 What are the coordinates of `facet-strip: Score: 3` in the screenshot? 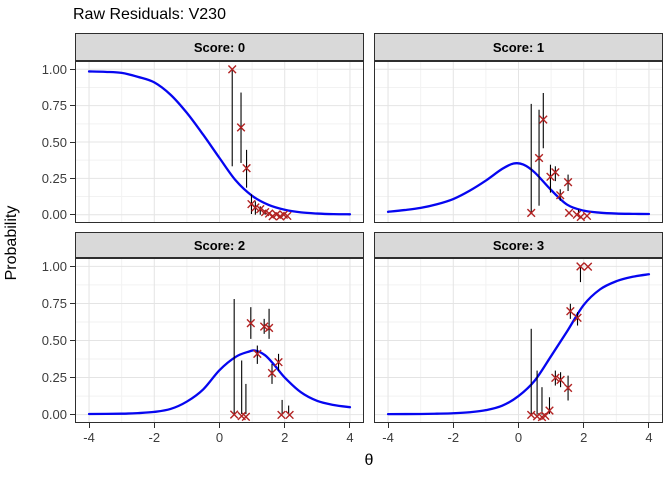 It's located at (518, 245).